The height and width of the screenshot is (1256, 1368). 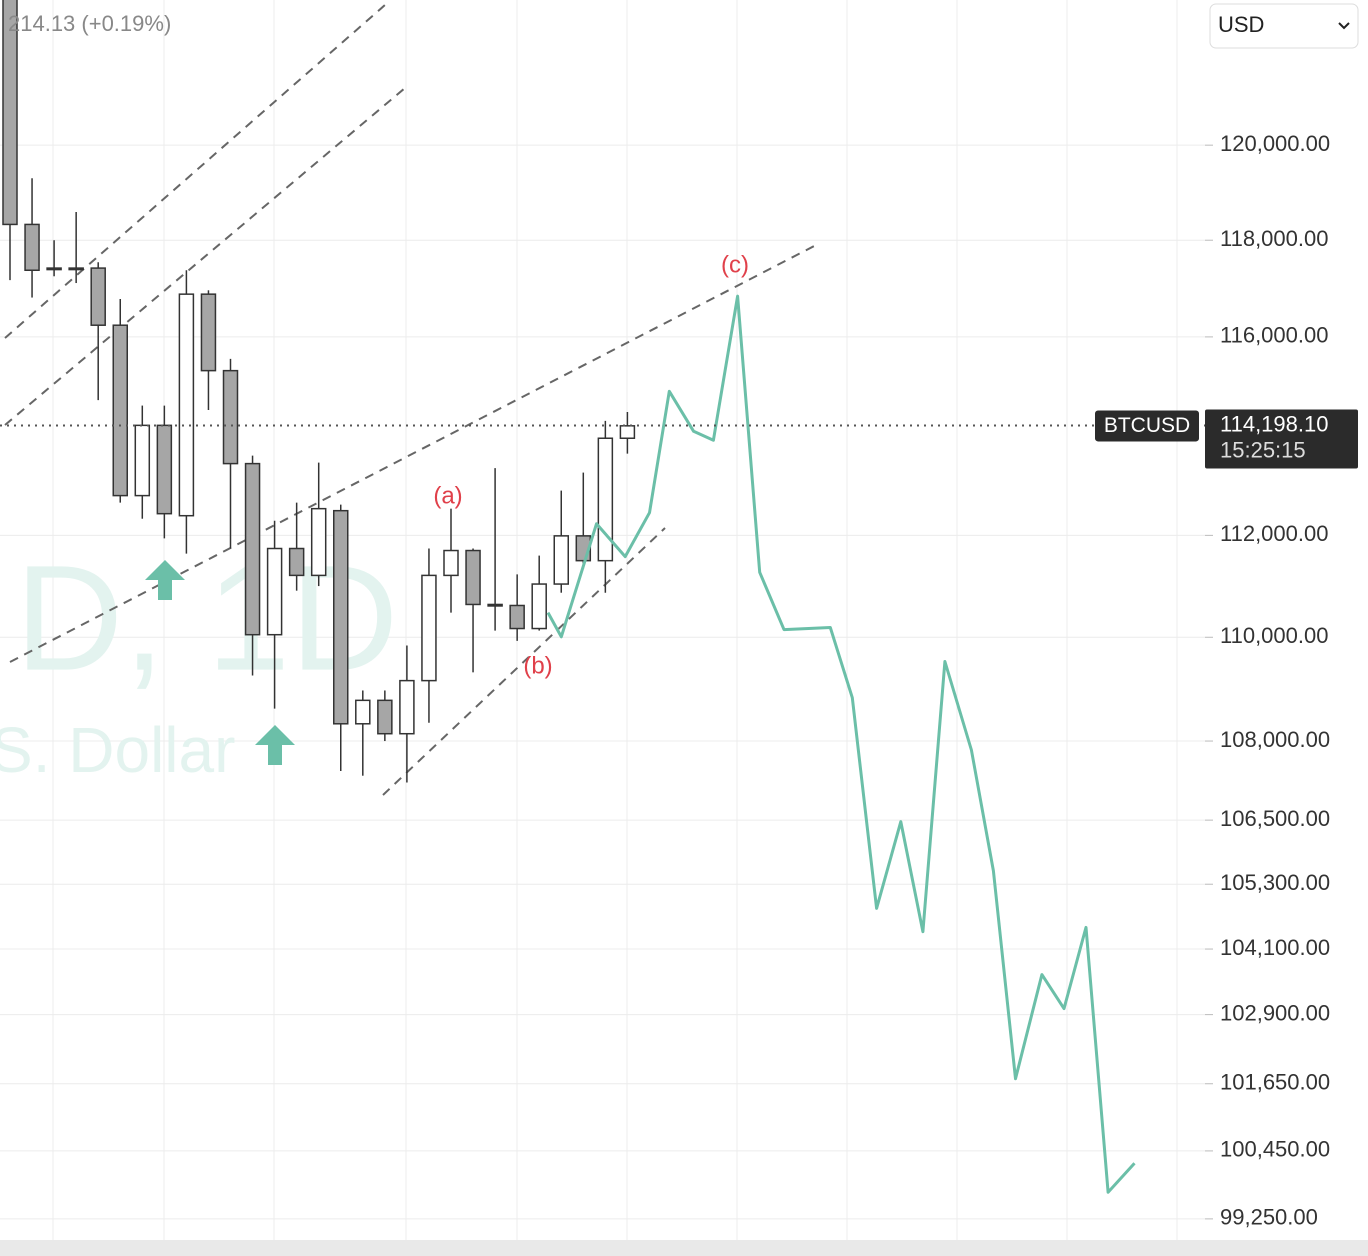 What do you see at coordinates (1274, 635) in the screenshot?
I see `y-tick-label: 110,000.00` at bounding box center [1274, 635].